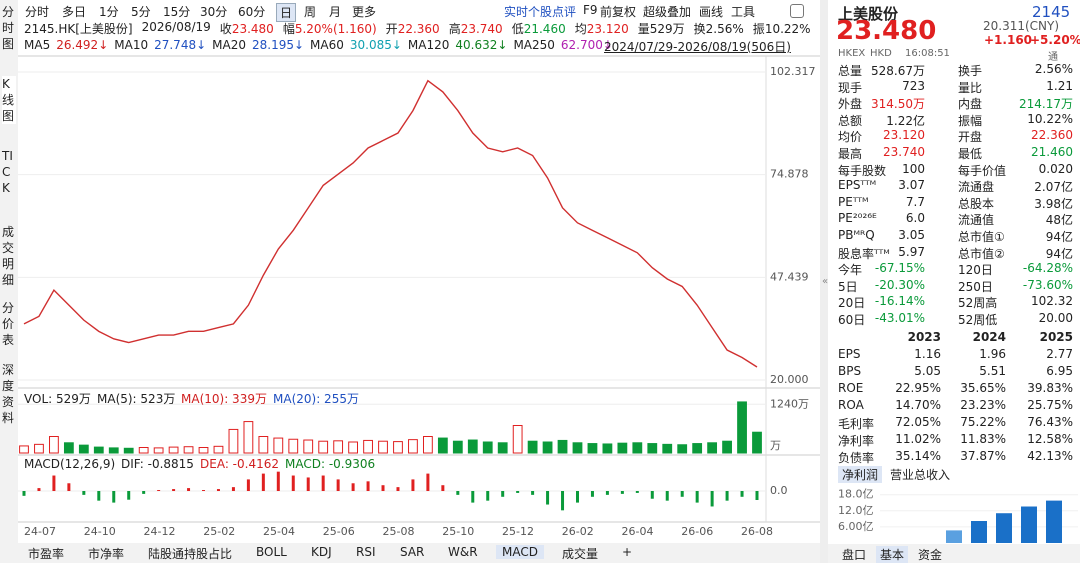 The image size is (1080, 563). What do you see at coordinates (627, 552) in the screenshot?
I see `indicator-tab: +` at bounding box center [627, 552].